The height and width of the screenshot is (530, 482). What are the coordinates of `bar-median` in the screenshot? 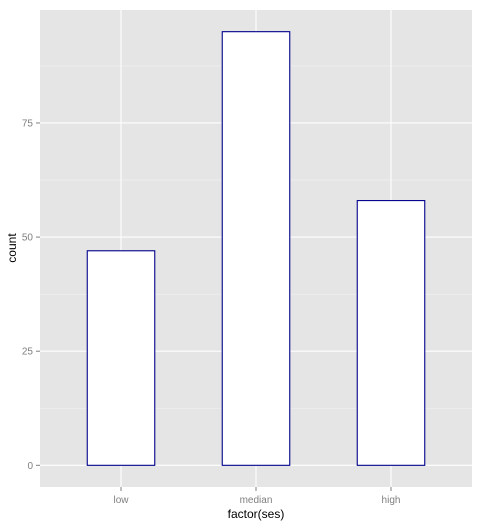 It's located at (256, 248).